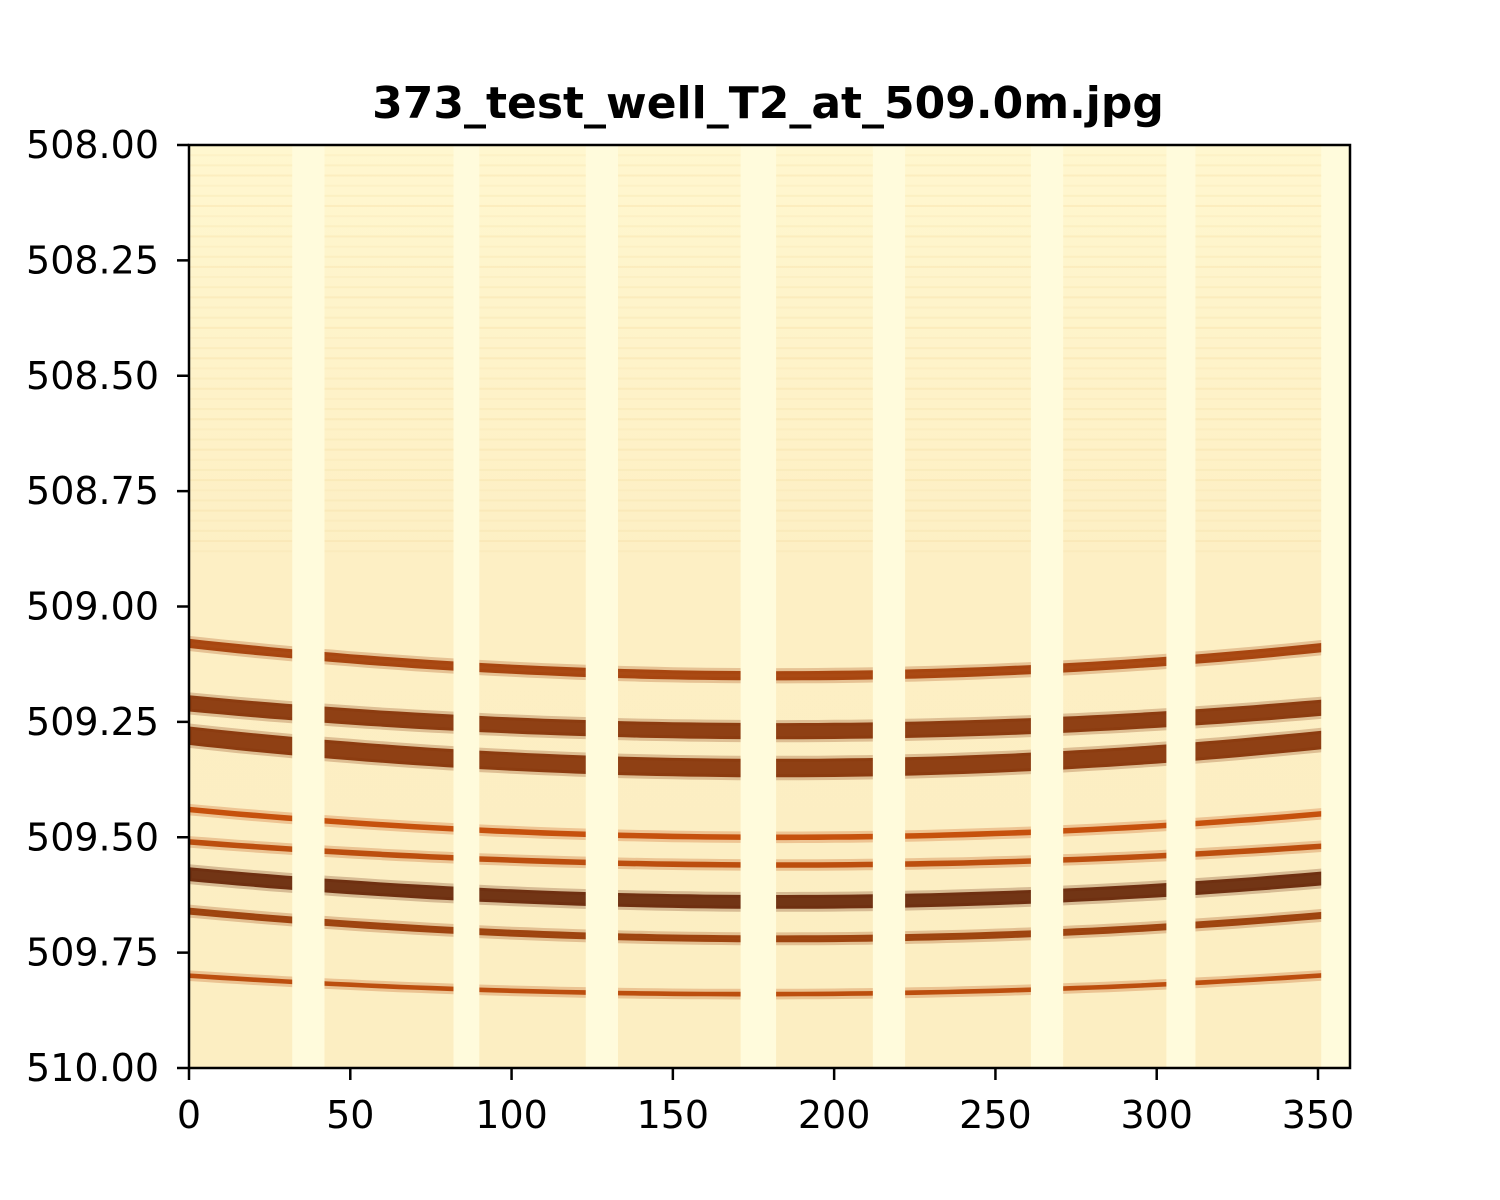 The image size is (1500, 1200). What do you see at coordinates (92, 953) in the screenshot?
I see `y-tick-label: 509.75` at bounding box center [92, 953].